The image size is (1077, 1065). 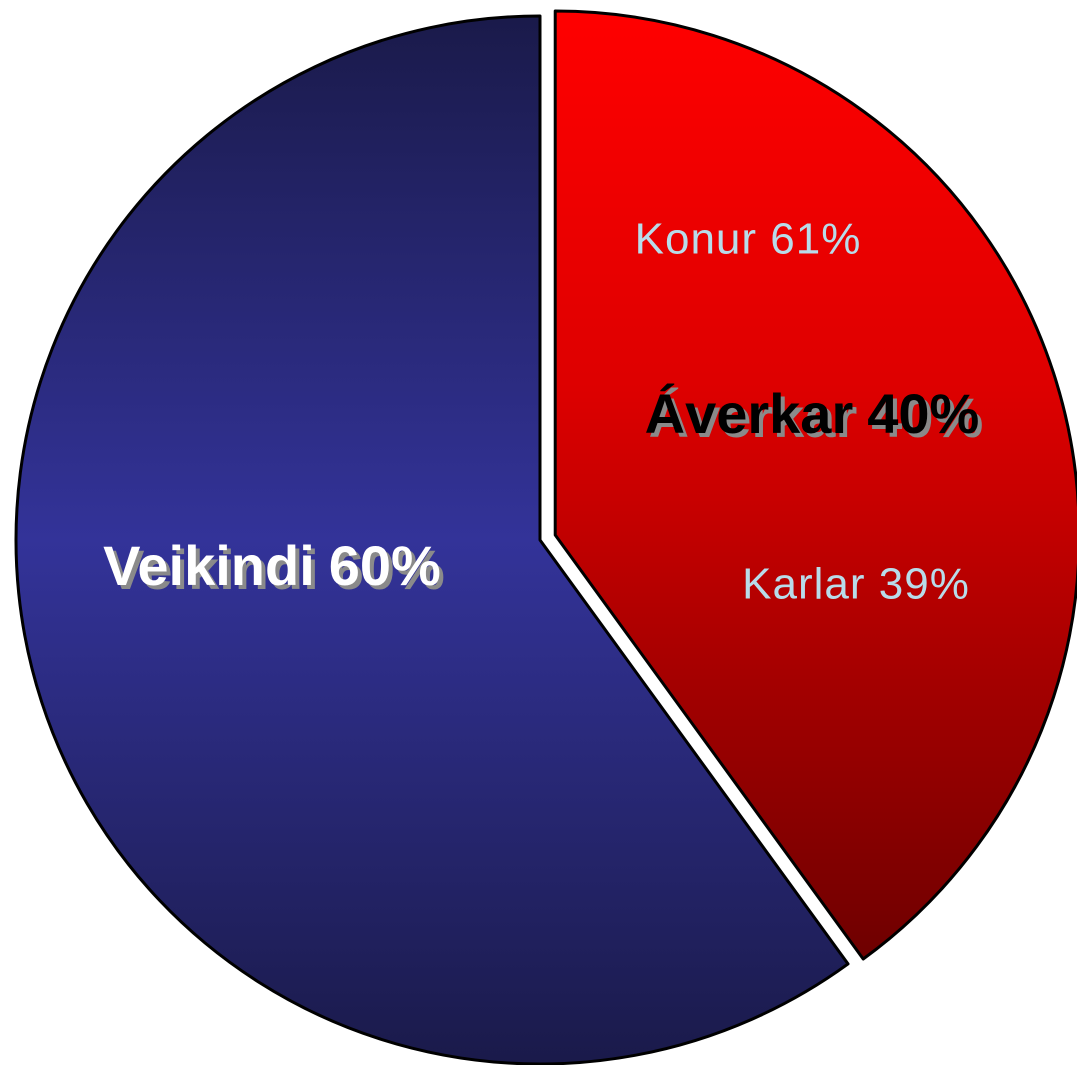 I want to click on label-shadow: Veikindi 60%, so click(x=276, y=569).